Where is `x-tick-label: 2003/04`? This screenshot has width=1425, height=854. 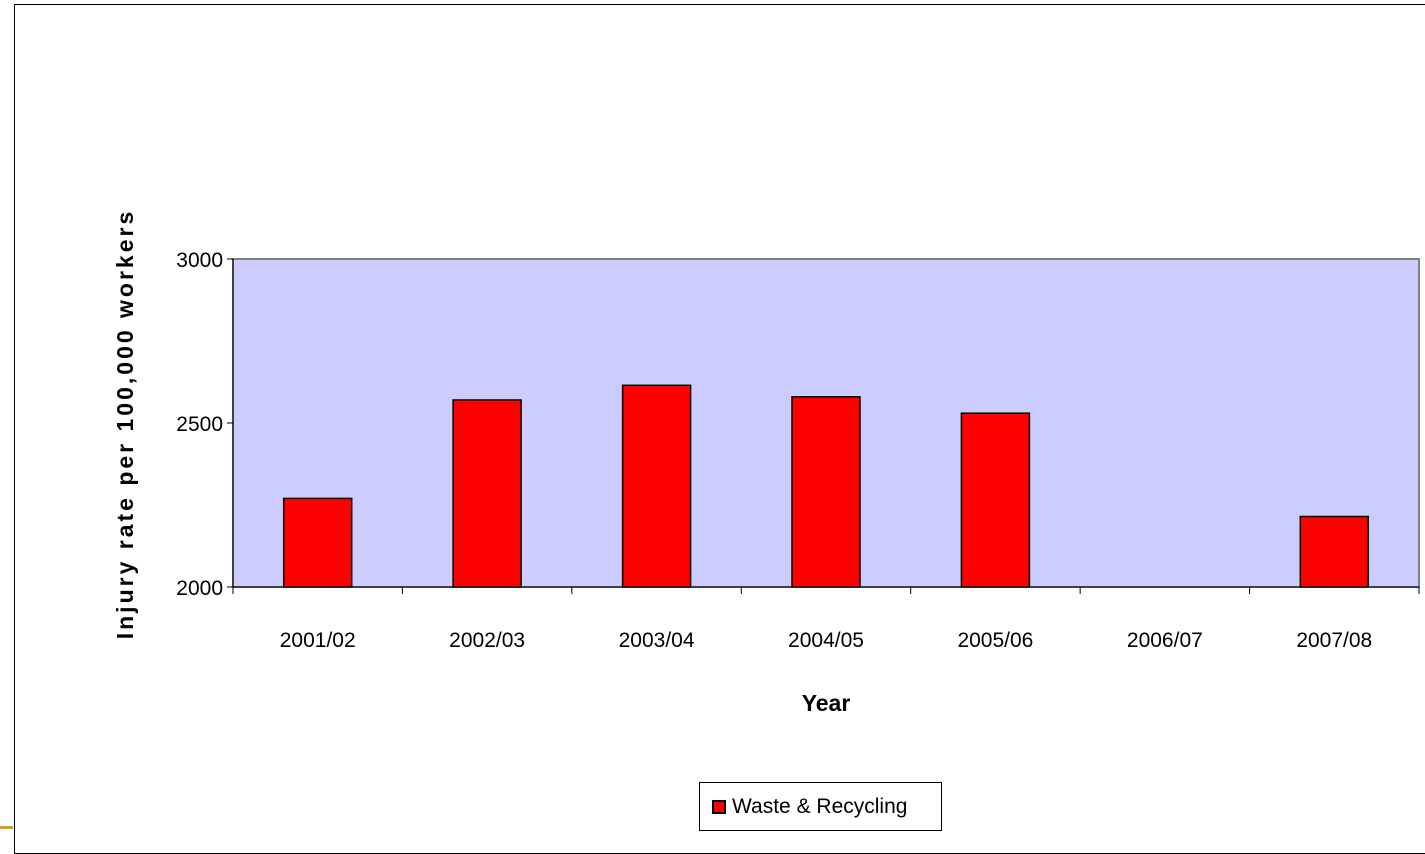 x-tick-label: 2003/04 is located at coordinates (657, 640).